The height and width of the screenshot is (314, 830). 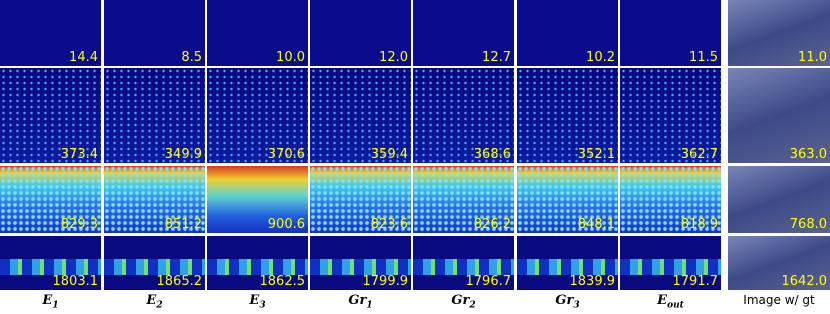 What do you see at coordinates (779, 199) in the screenshot?
I see `image-panel: 768.0` at bounding box center [779, 199].